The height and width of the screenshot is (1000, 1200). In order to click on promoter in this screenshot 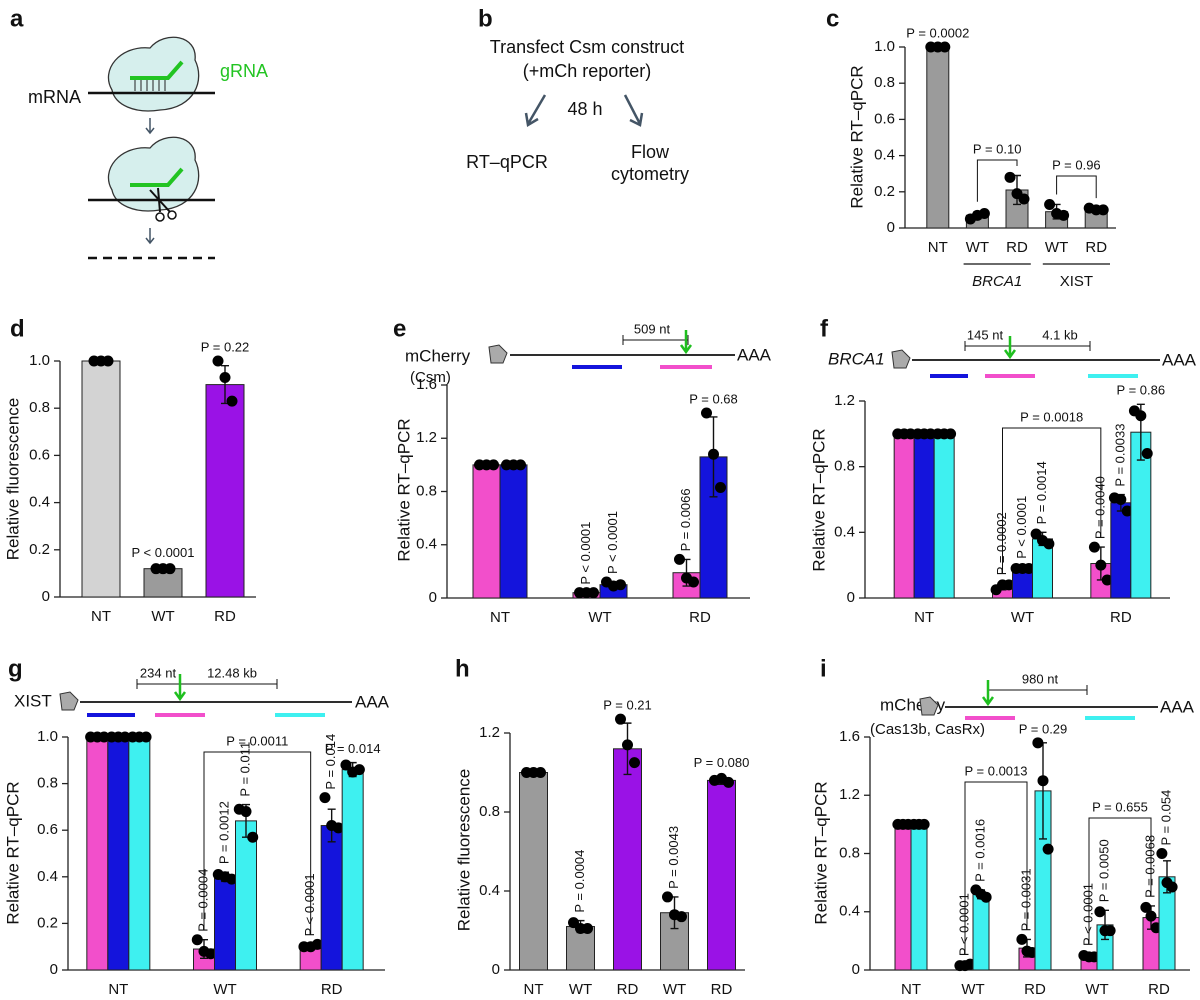, I will do `click(69, 701)`.